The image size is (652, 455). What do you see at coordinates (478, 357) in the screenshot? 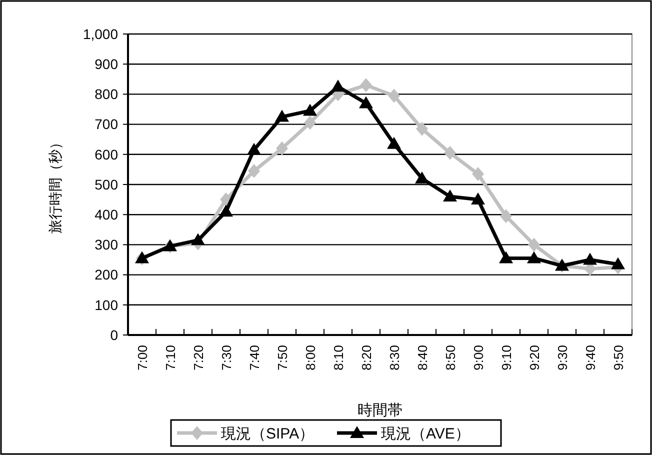
I see `x-tick-label: 9:00` at bounding box center [478, 357].